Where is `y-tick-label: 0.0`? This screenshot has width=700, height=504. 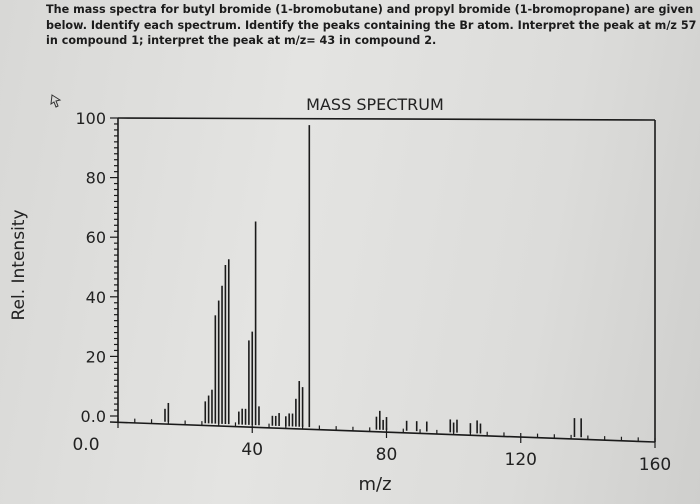
y-tick-label: 0.0 is located at coordinates (93, 416).